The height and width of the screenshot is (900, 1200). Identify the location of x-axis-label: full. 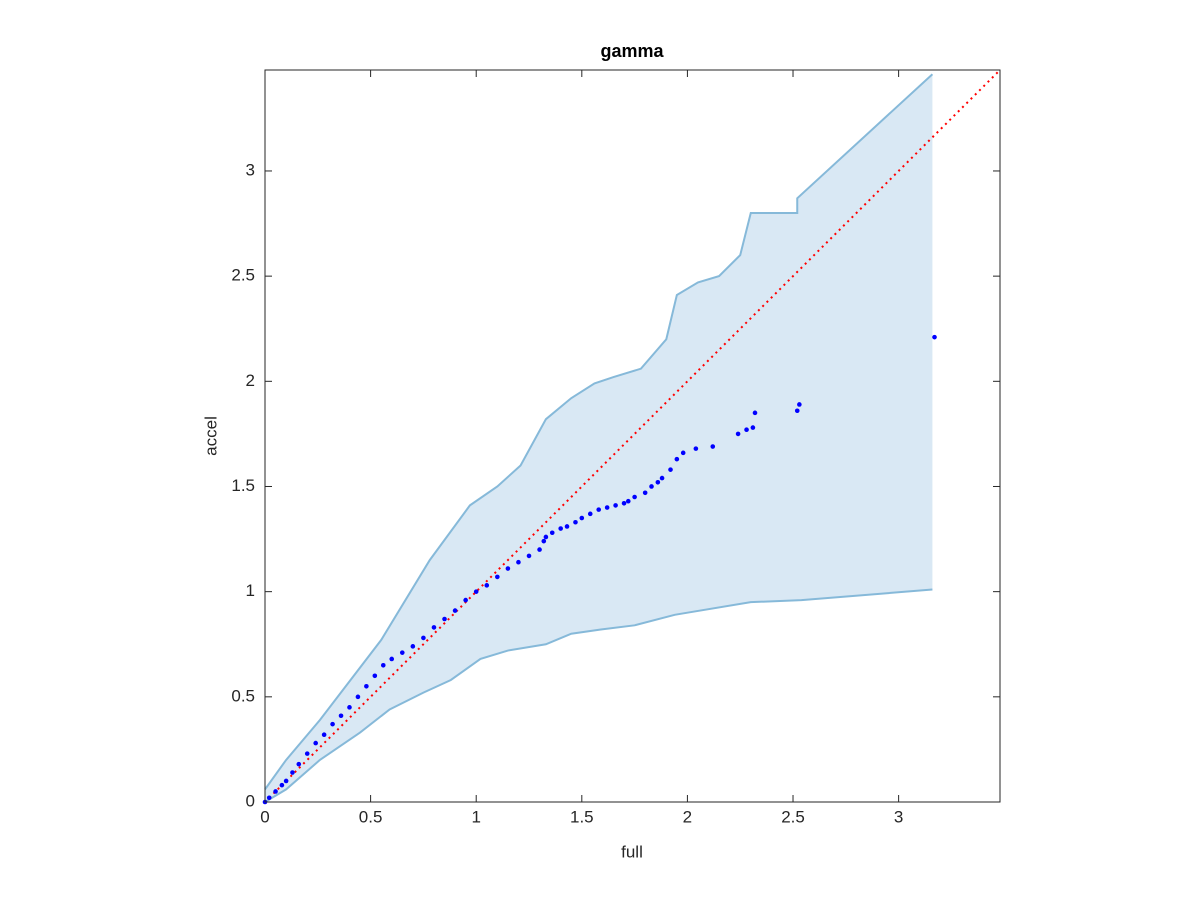
(632, 851).